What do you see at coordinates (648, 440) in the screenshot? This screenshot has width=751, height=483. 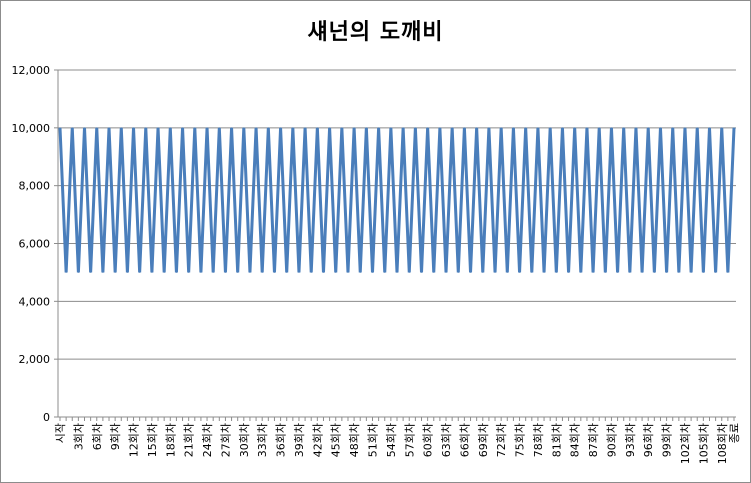 I see `x-tick-label: 96회차` at bounding box center [648, 440].